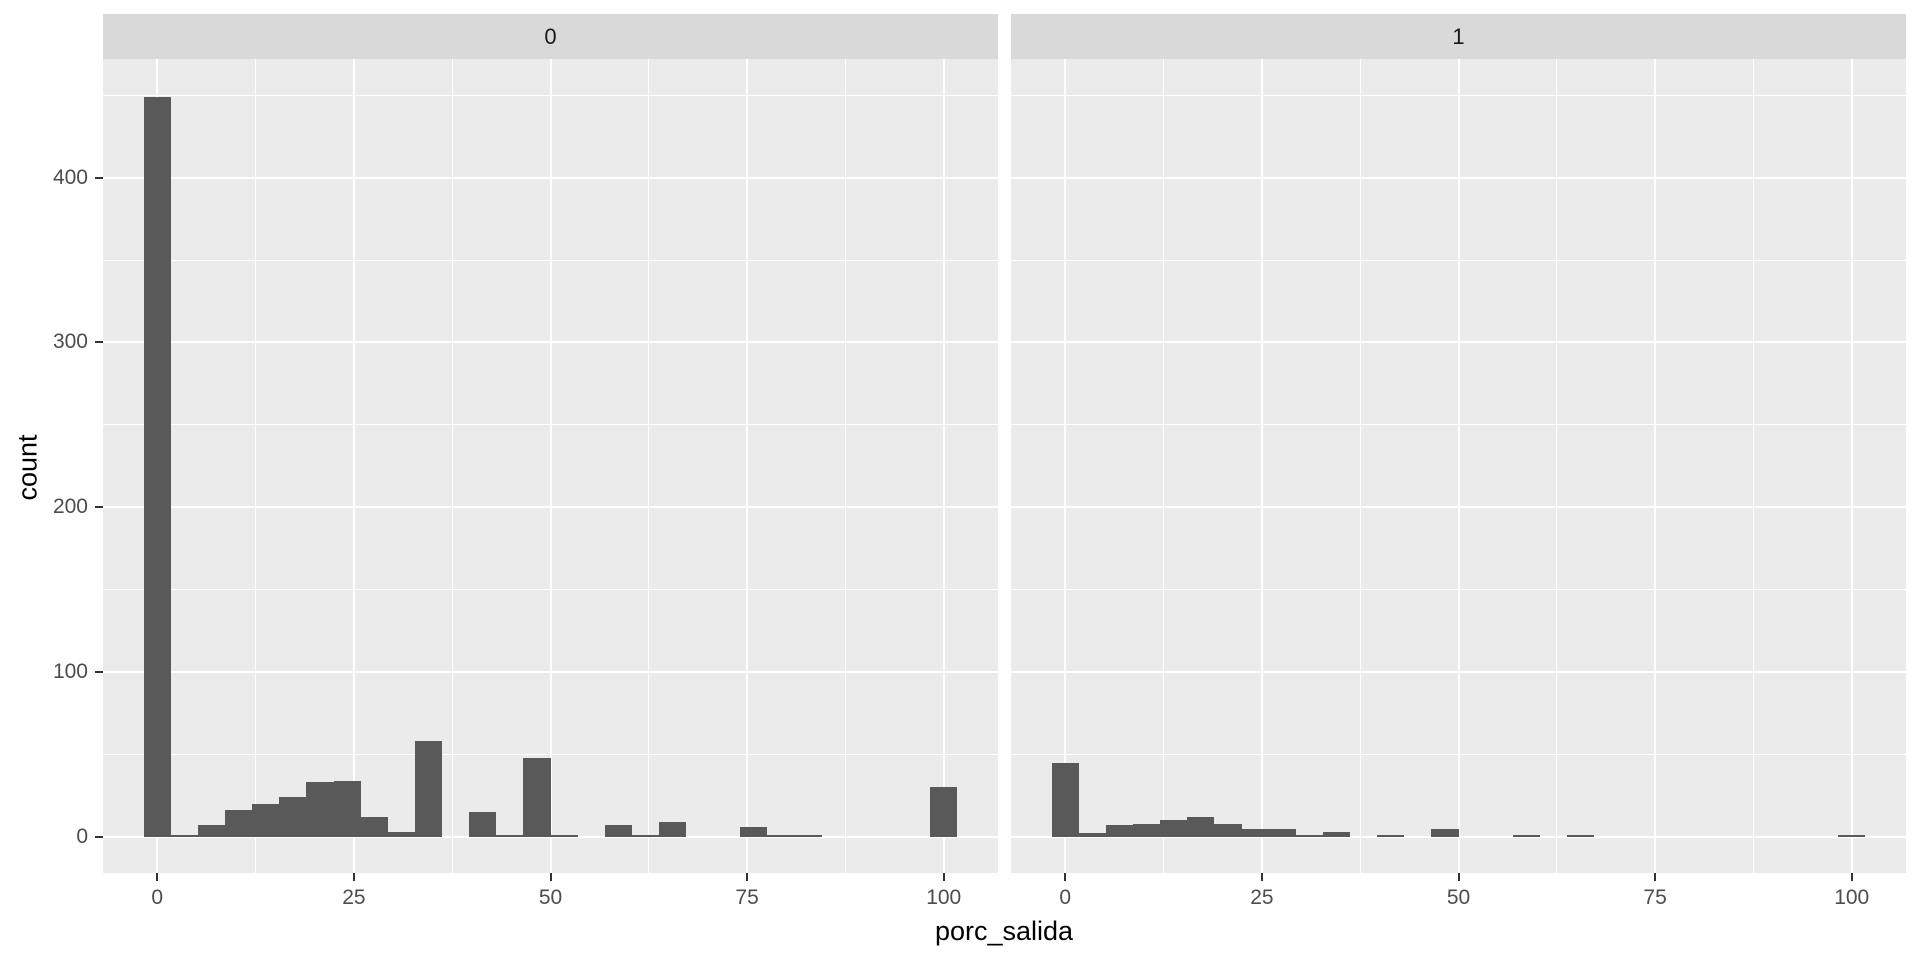 This screenshot has width=1920, height=960. What do you see at coordinates (70, 342) in the screenshot?
I see `y-tick-label: 300` at bounding box center [70, 342].